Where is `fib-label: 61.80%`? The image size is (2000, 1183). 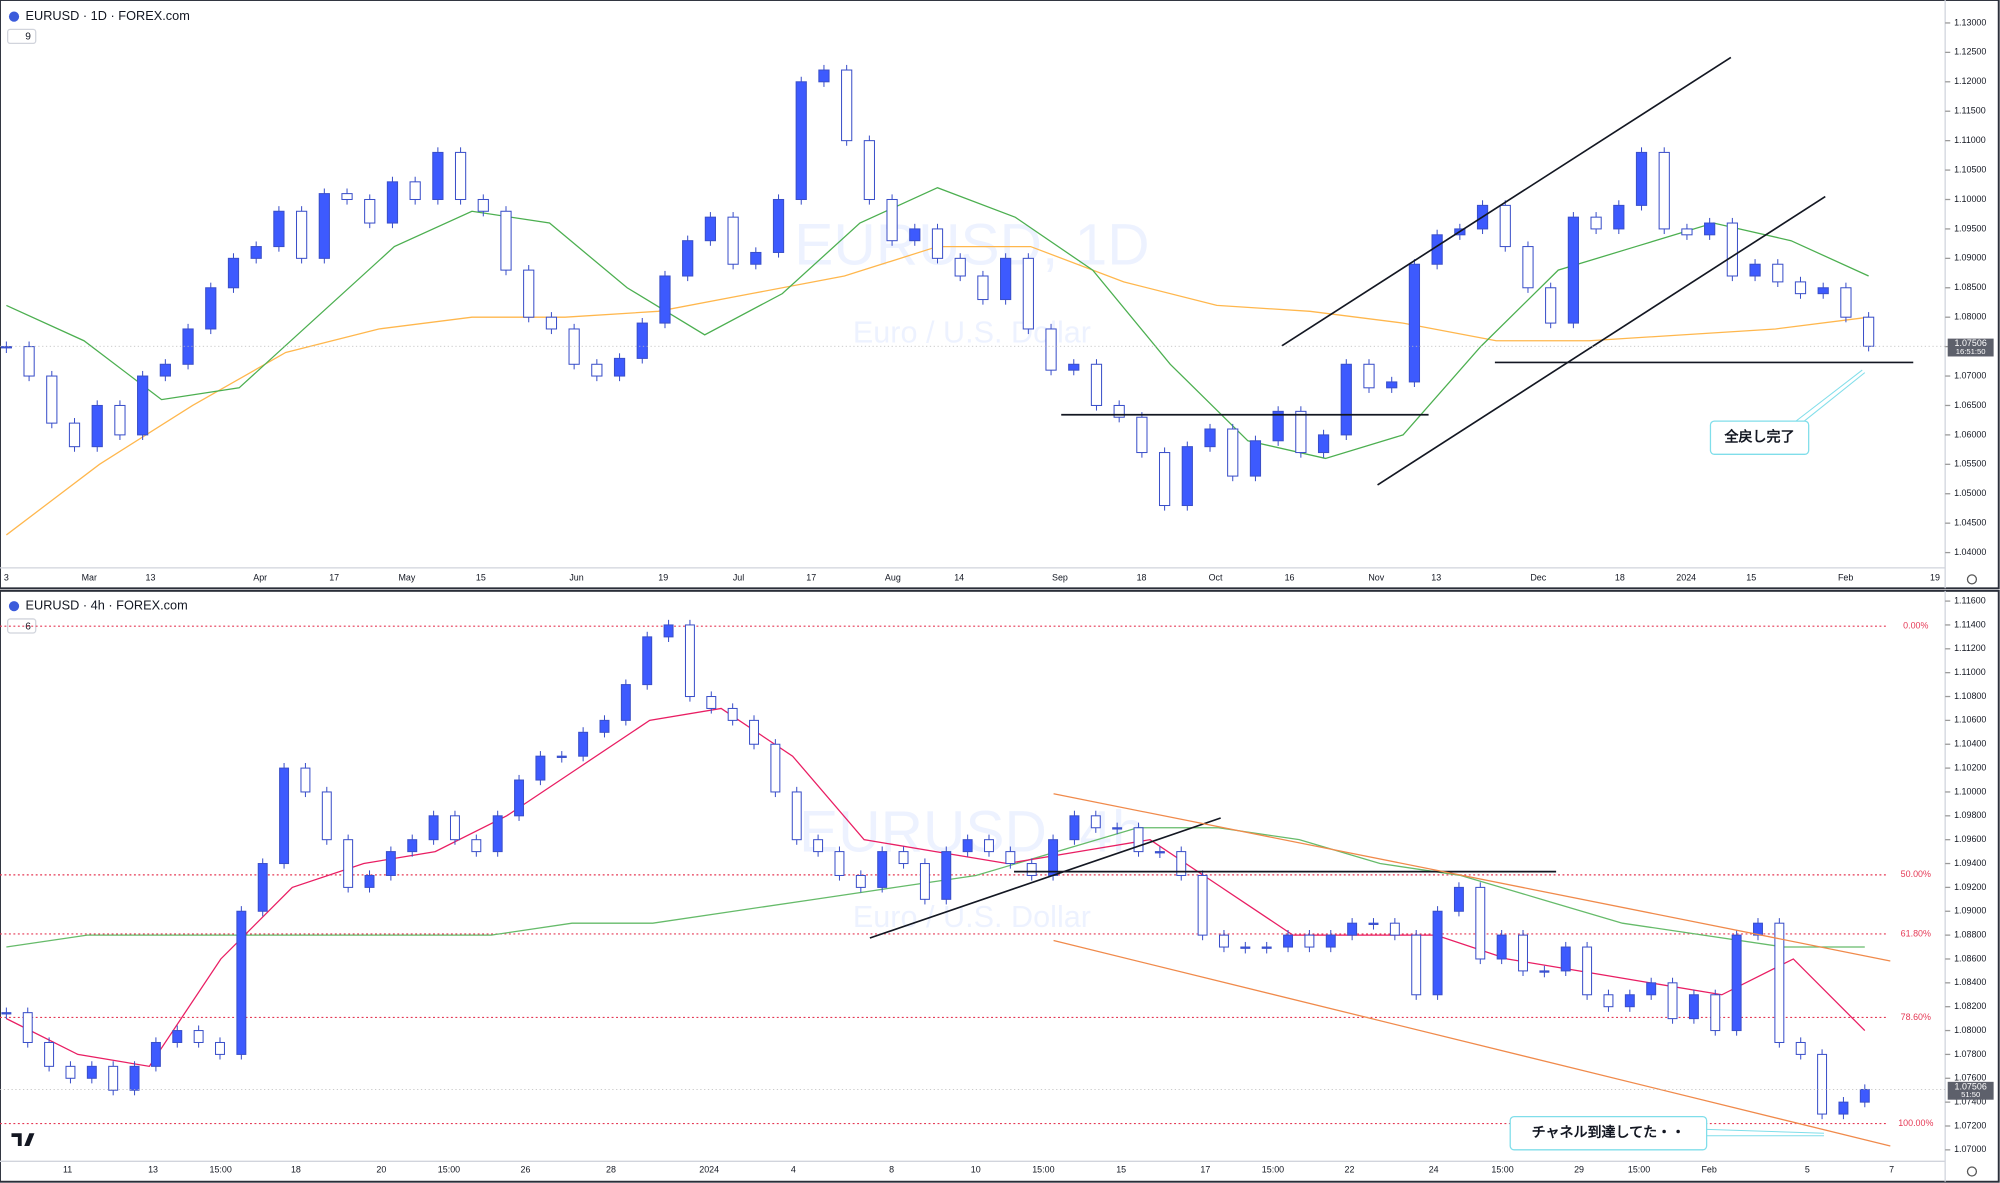
fib-label: 61.80% is located at coordinates (1916, 933).